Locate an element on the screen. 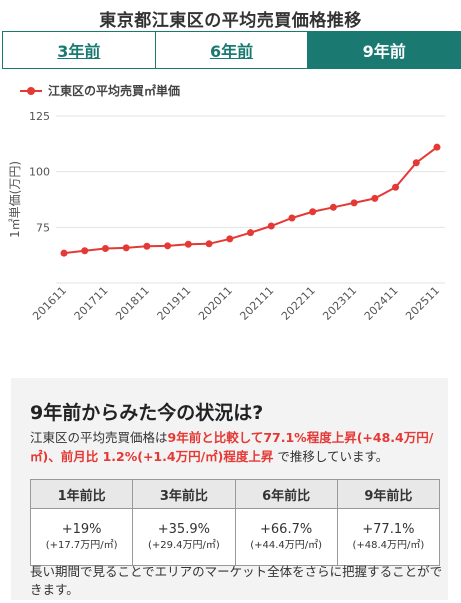 The height and width of the screenshot is (603, 461). amount-value: (+44.4万円/㎡) is located at coordinates (286, 545).